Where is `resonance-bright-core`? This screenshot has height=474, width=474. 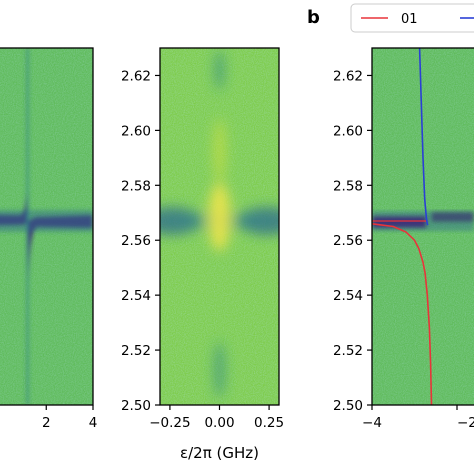
resonance-bright-core is located at coordinates (219, 217).